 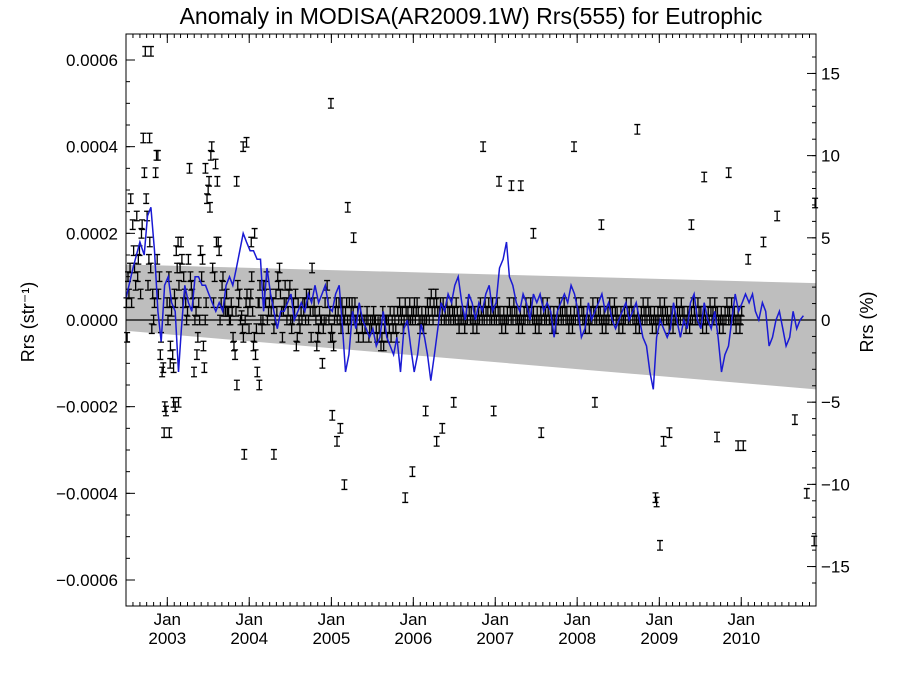 I want to click on y-tick-label: 0.0000, so click(x=92, y=320).